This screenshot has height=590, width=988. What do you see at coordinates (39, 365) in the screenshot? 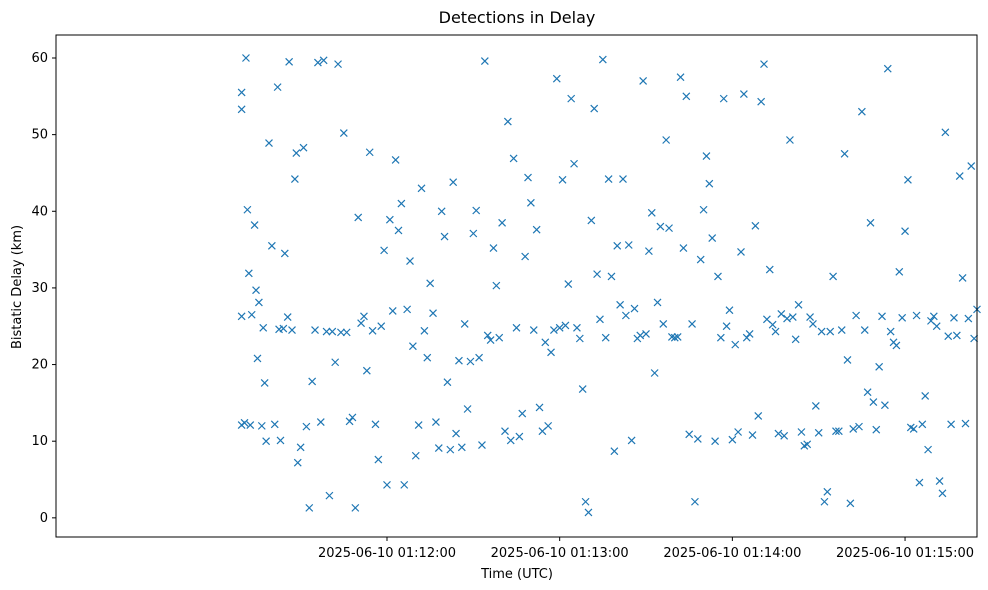
I see `y-tick-label: 20` at bounding box center [39, 365].